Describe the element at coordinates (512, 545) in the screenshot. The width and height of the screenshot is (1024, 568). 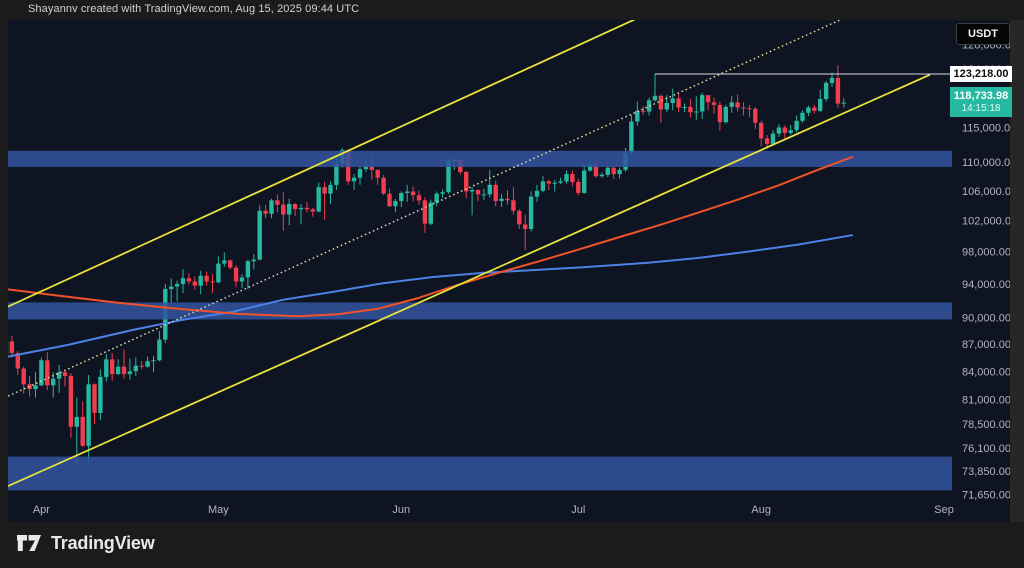
I see `bottom-bar: TradingView` at that location.